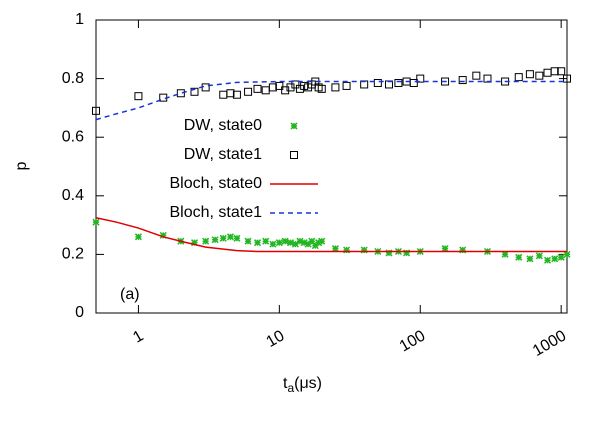  I want to click on x-axis-label: ta(μs), so click(302, 385).